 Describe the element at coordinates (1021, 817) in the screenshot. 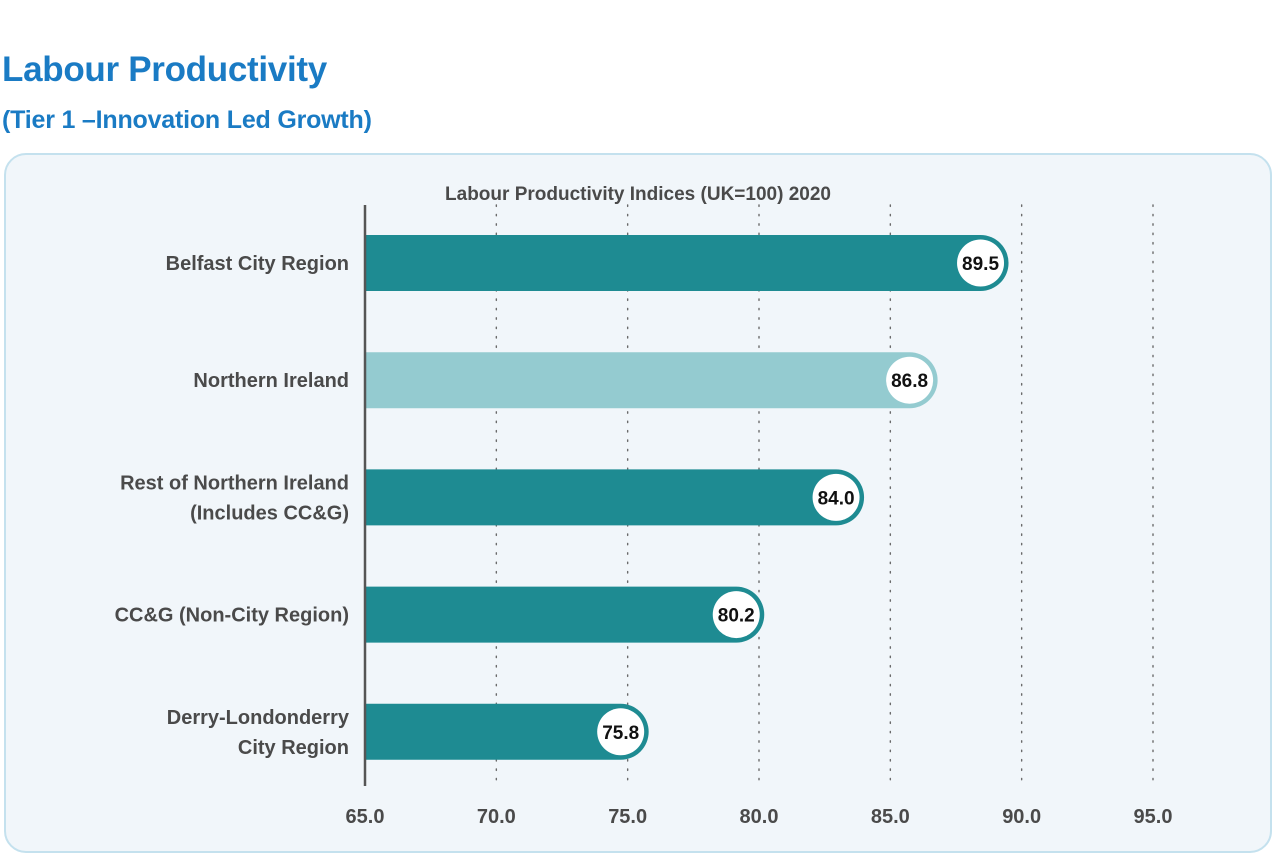

I see `x-tick-label: 90.0` at that location.